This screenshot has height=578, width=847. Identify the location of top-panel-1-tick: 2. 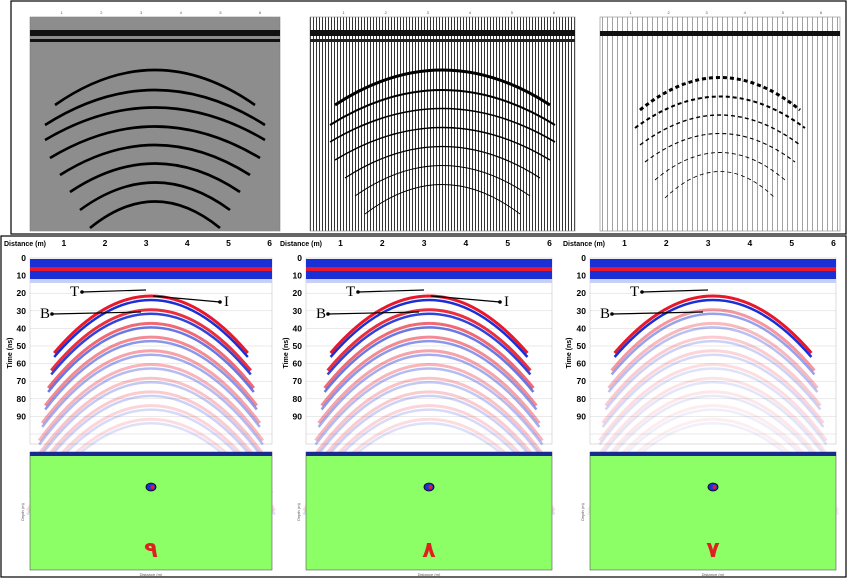
(101, 12).